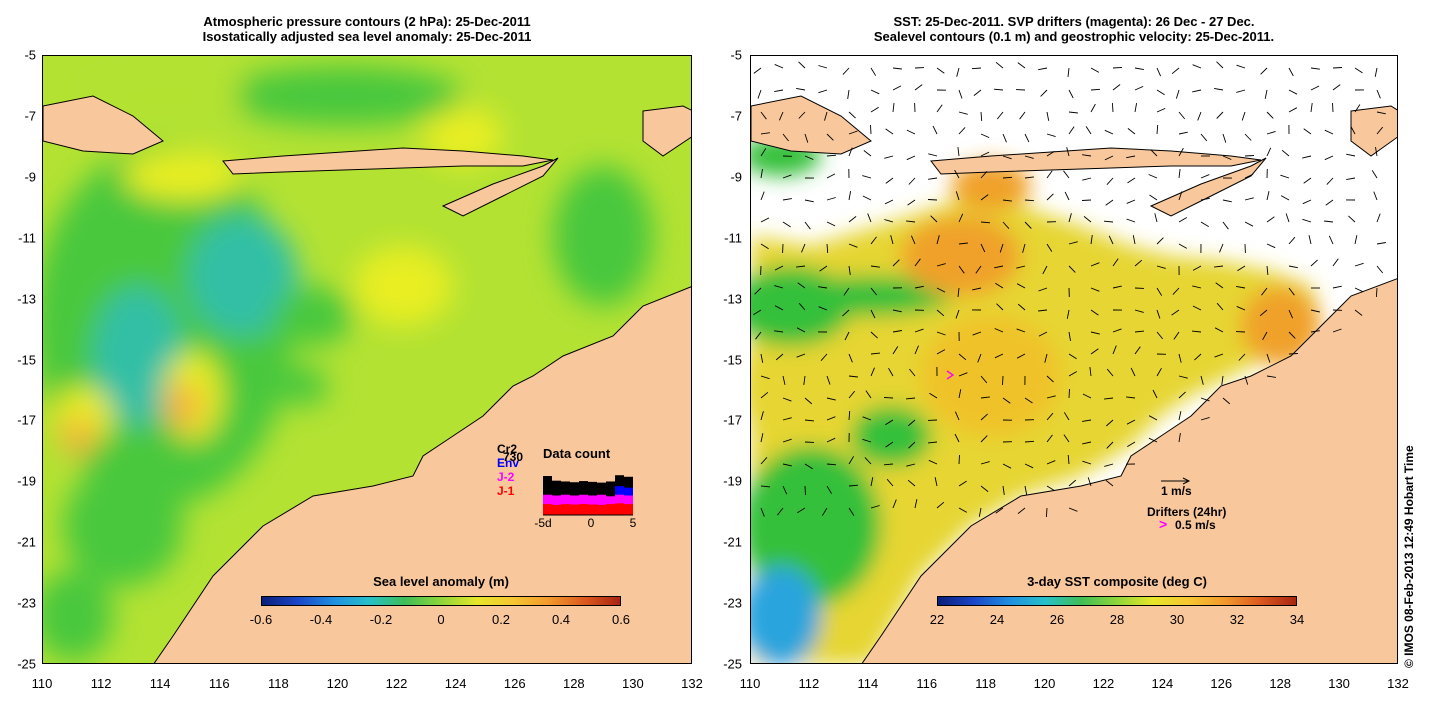 Image resolution: width=1440 pixels, height=710 pixels. What do you see at coordinates (1297, 619) in the screenshot?
I see `colorbar-tick-label: 34` at bounding box center [1297, 619].